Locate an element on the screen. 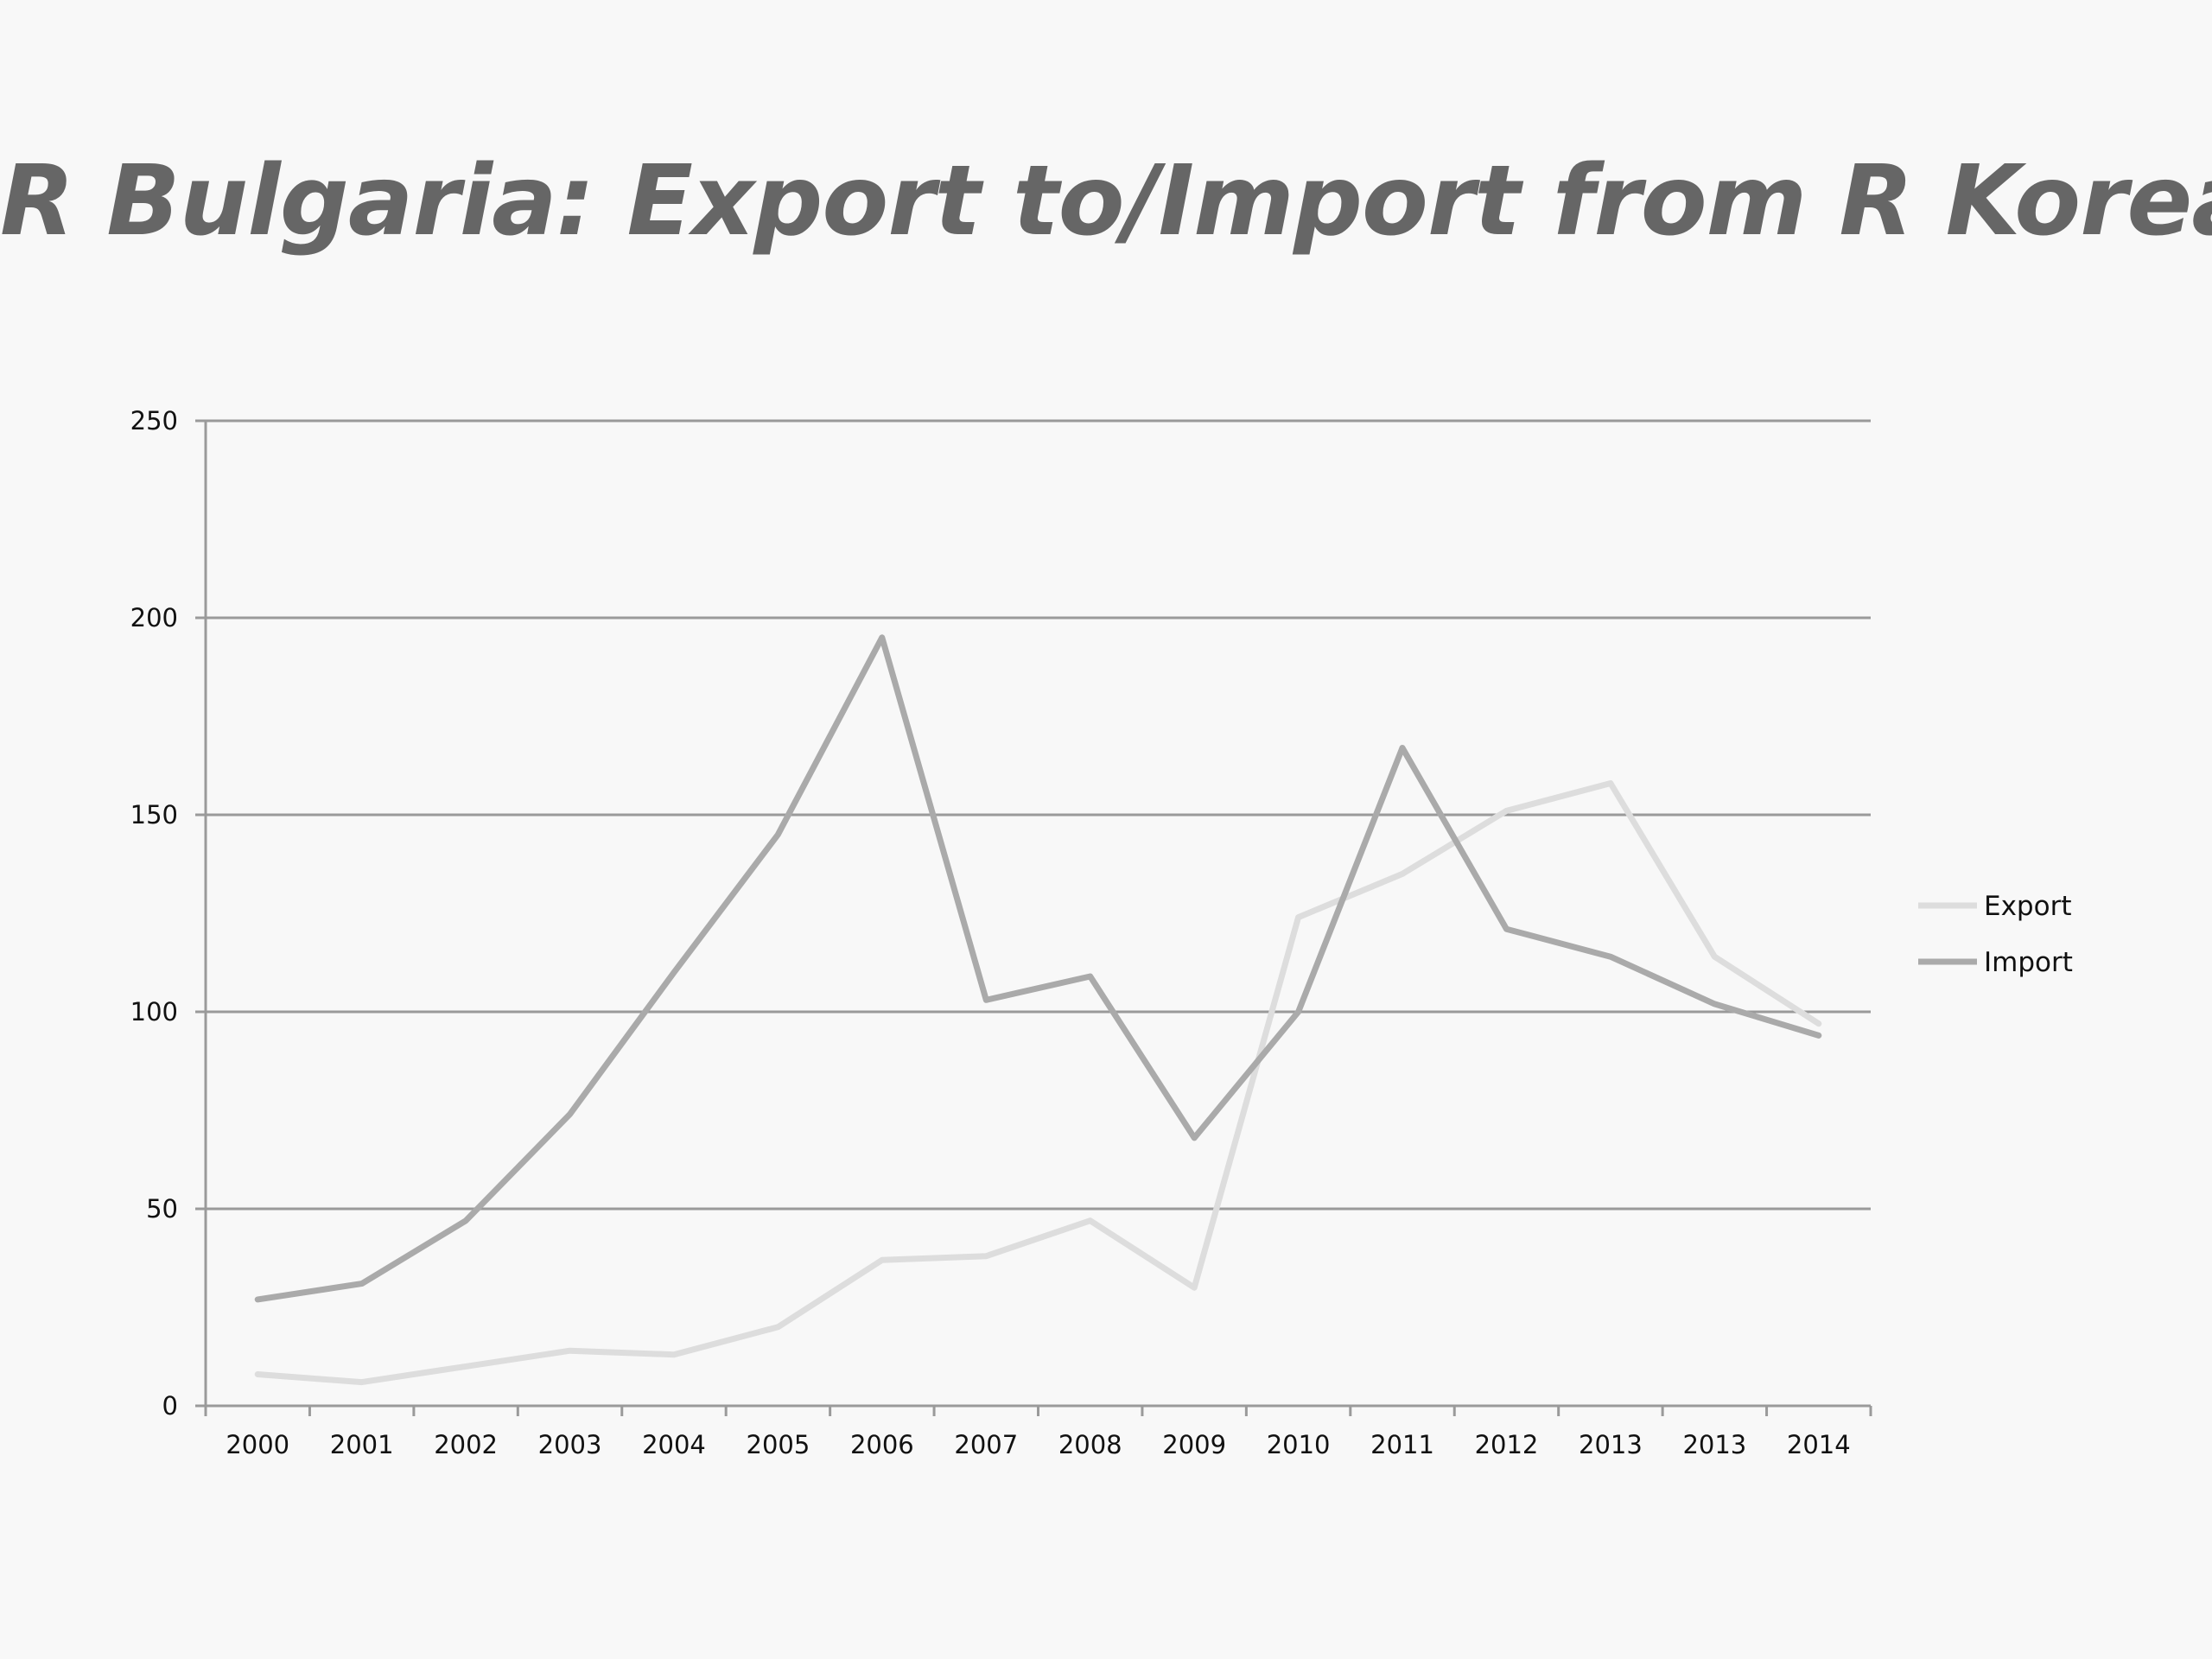 This screenshot has height=1659, width=2212. y-axis-ticks: 0 50 100 150 200 250 is located at coordinates (168, 913).